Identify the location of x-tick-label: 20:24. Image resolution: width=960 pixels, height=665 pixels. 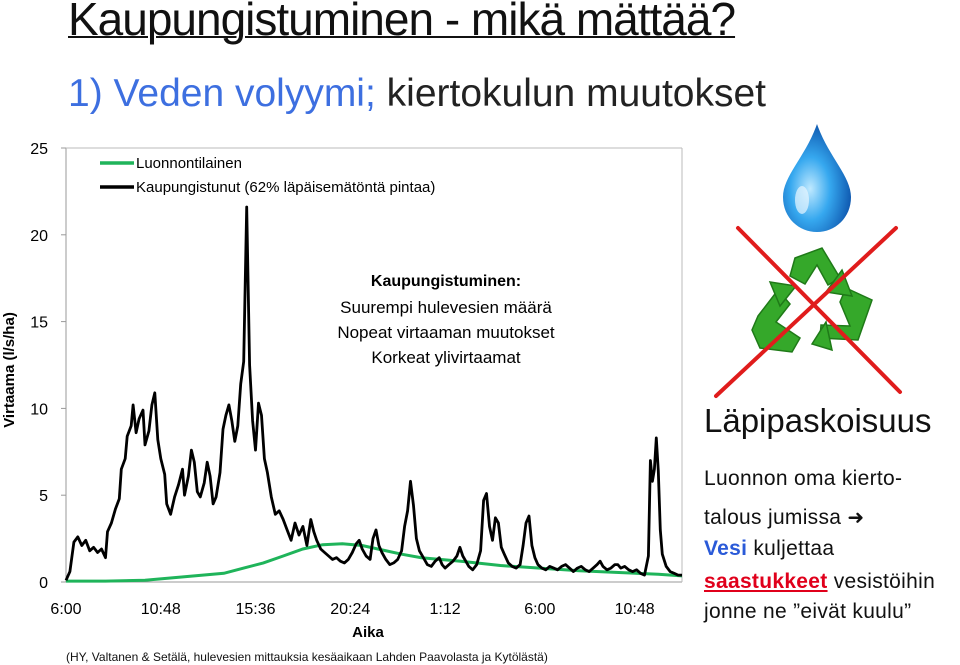
(350, 609).